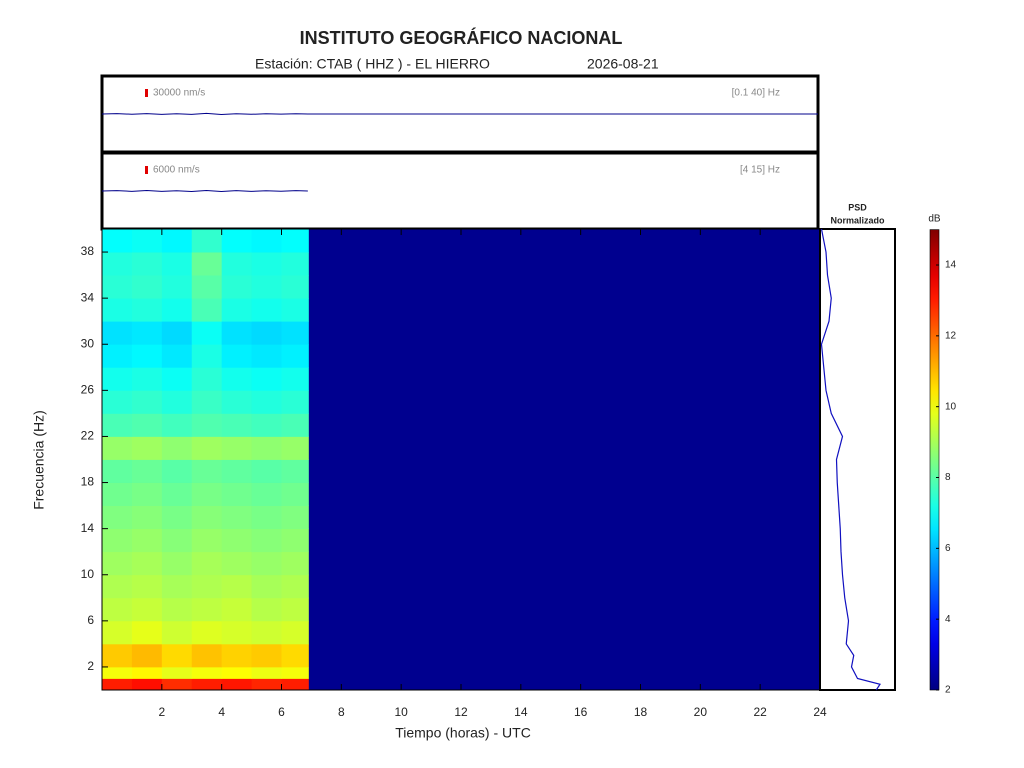  I want to click on colorbar-tick-label: 12, so click(951, 335).